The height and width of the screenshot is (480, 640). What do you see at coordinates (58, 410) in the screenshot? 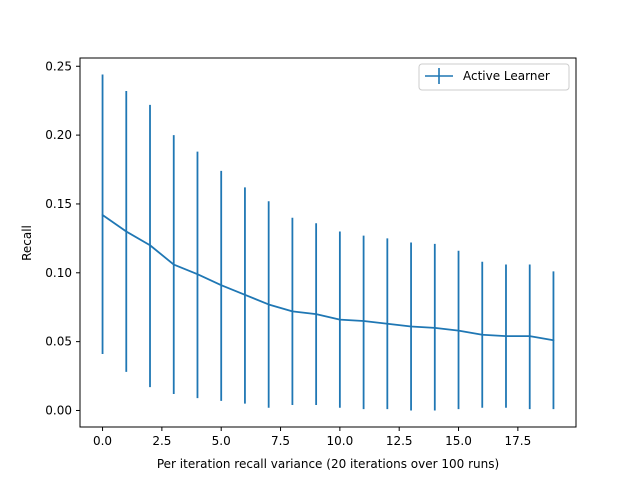
I see `y-tick-label: 0.00` at bounding box center [58, 410].